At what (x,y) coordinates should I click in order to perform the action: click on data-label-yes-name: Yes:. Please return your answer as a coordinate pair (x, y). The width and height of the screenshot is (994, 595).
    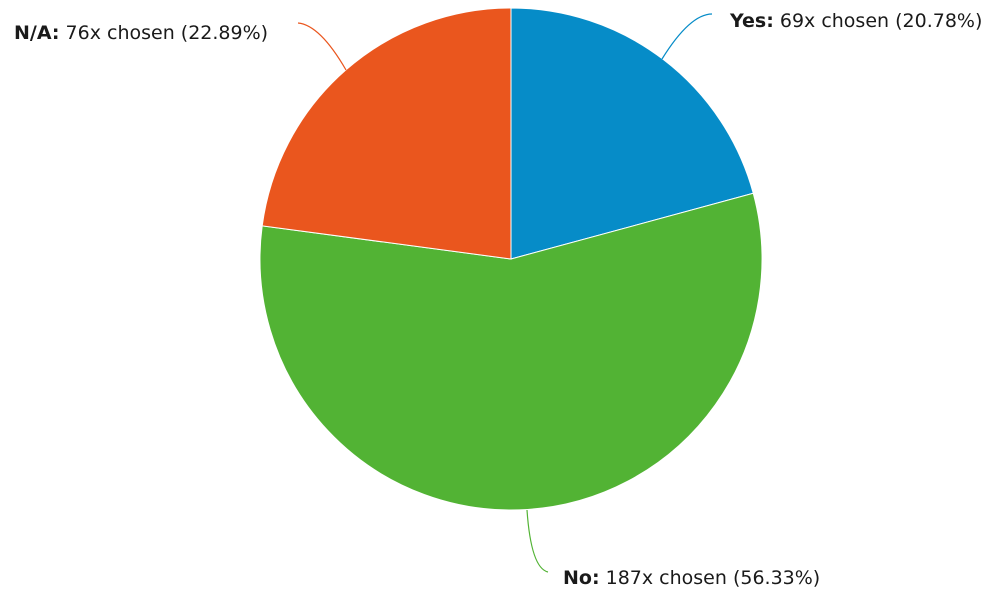
    Looking at the image, I should click on (751, 21).